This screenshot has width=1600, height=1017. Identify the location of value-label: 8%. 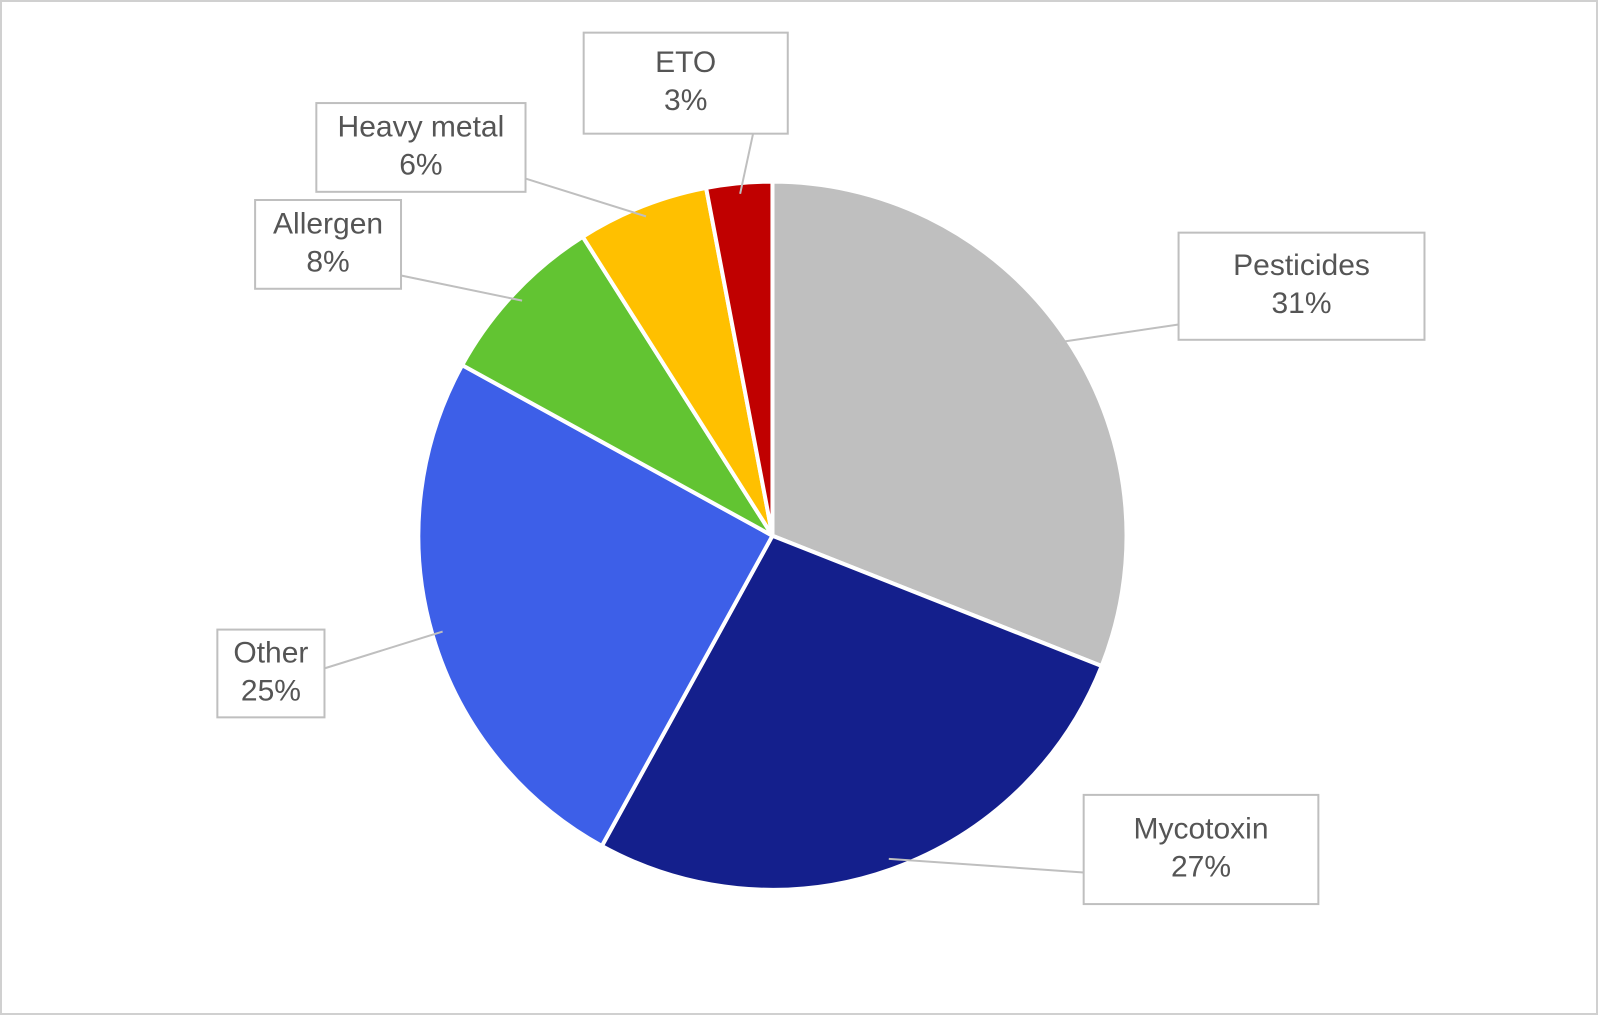
(327, 261).